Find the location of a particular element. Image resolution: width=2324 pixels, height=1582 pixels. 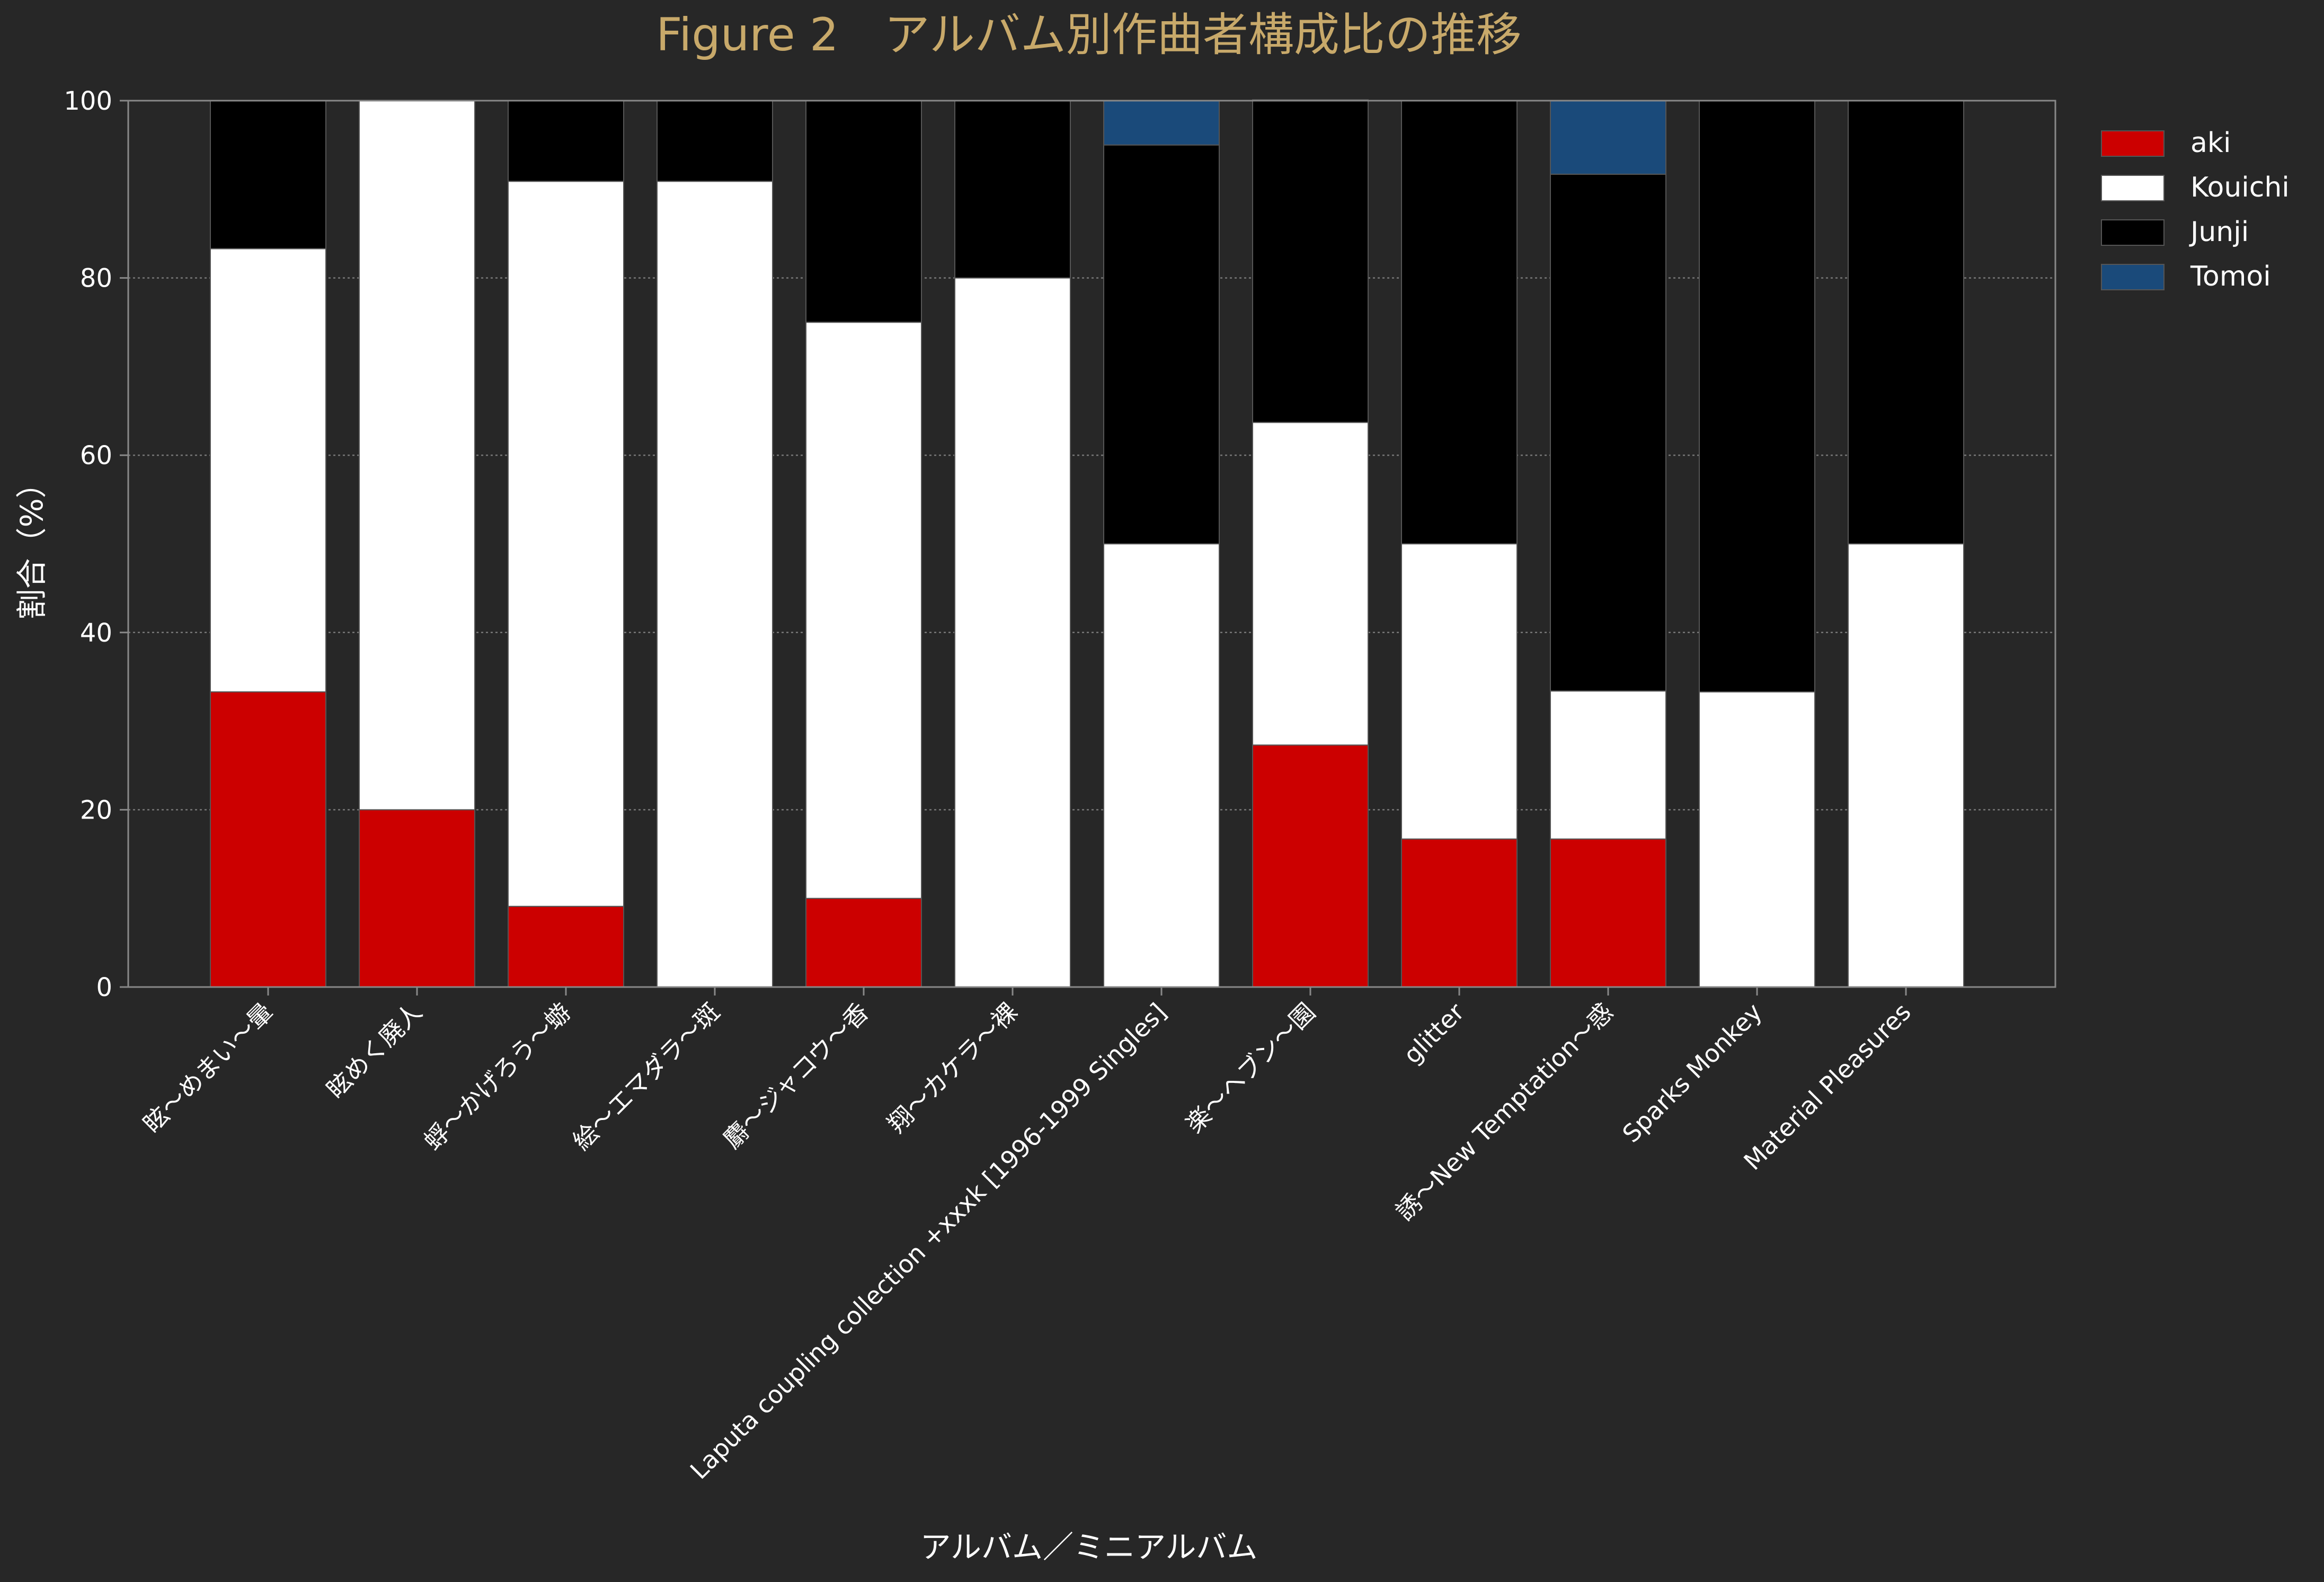

x-tick-label: 眩めく廃人 is located at coordinates (374, 1051).